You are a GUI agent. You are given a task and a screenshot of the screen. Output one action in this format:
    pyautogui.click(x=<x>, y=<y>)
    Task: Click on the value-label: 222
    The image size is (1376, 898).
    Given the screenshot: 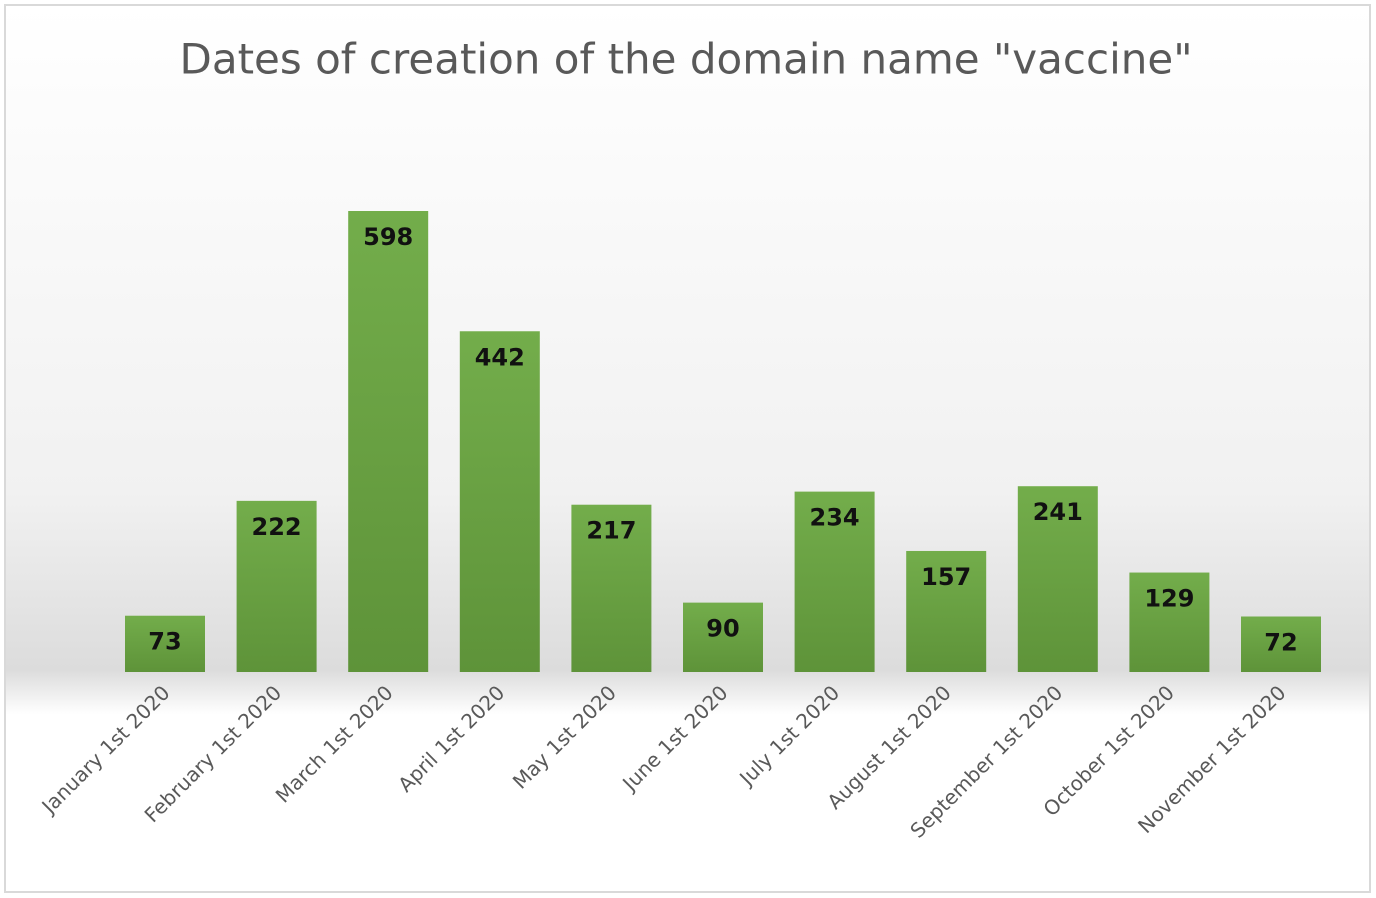 What is the action you would take?
    pyautogui.click(x=277, y=527)
    